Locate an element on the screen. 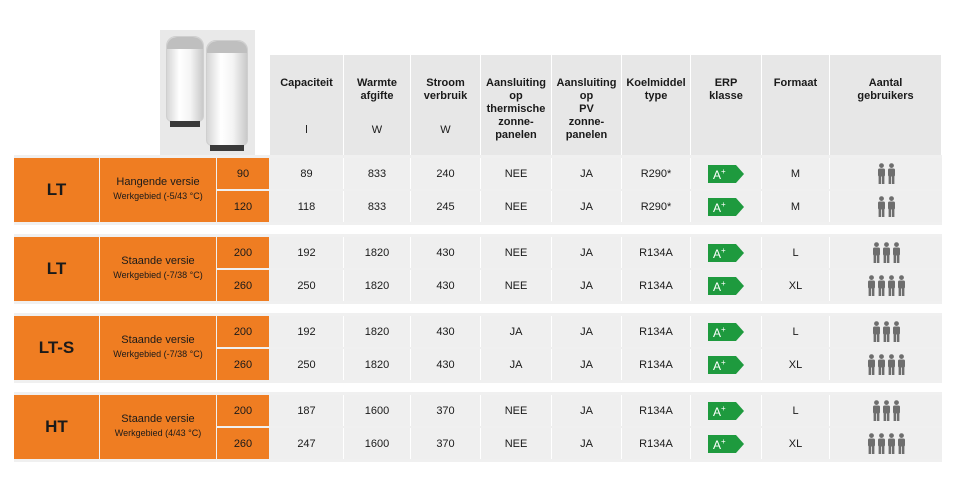 The image size is (963, 495). category-label: LT is located at coordinates (56, 269).